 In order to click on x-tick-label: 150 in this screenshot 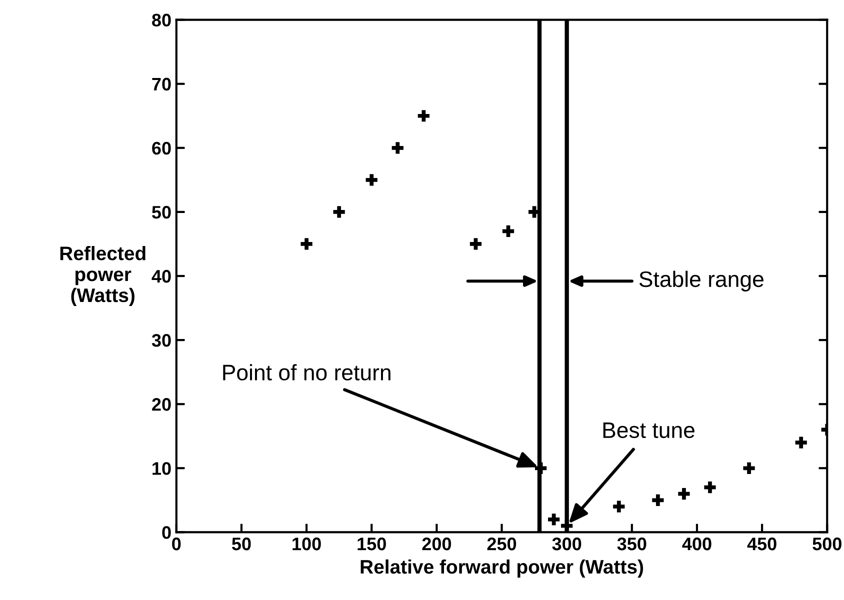, I will do `click(372, 544)`.